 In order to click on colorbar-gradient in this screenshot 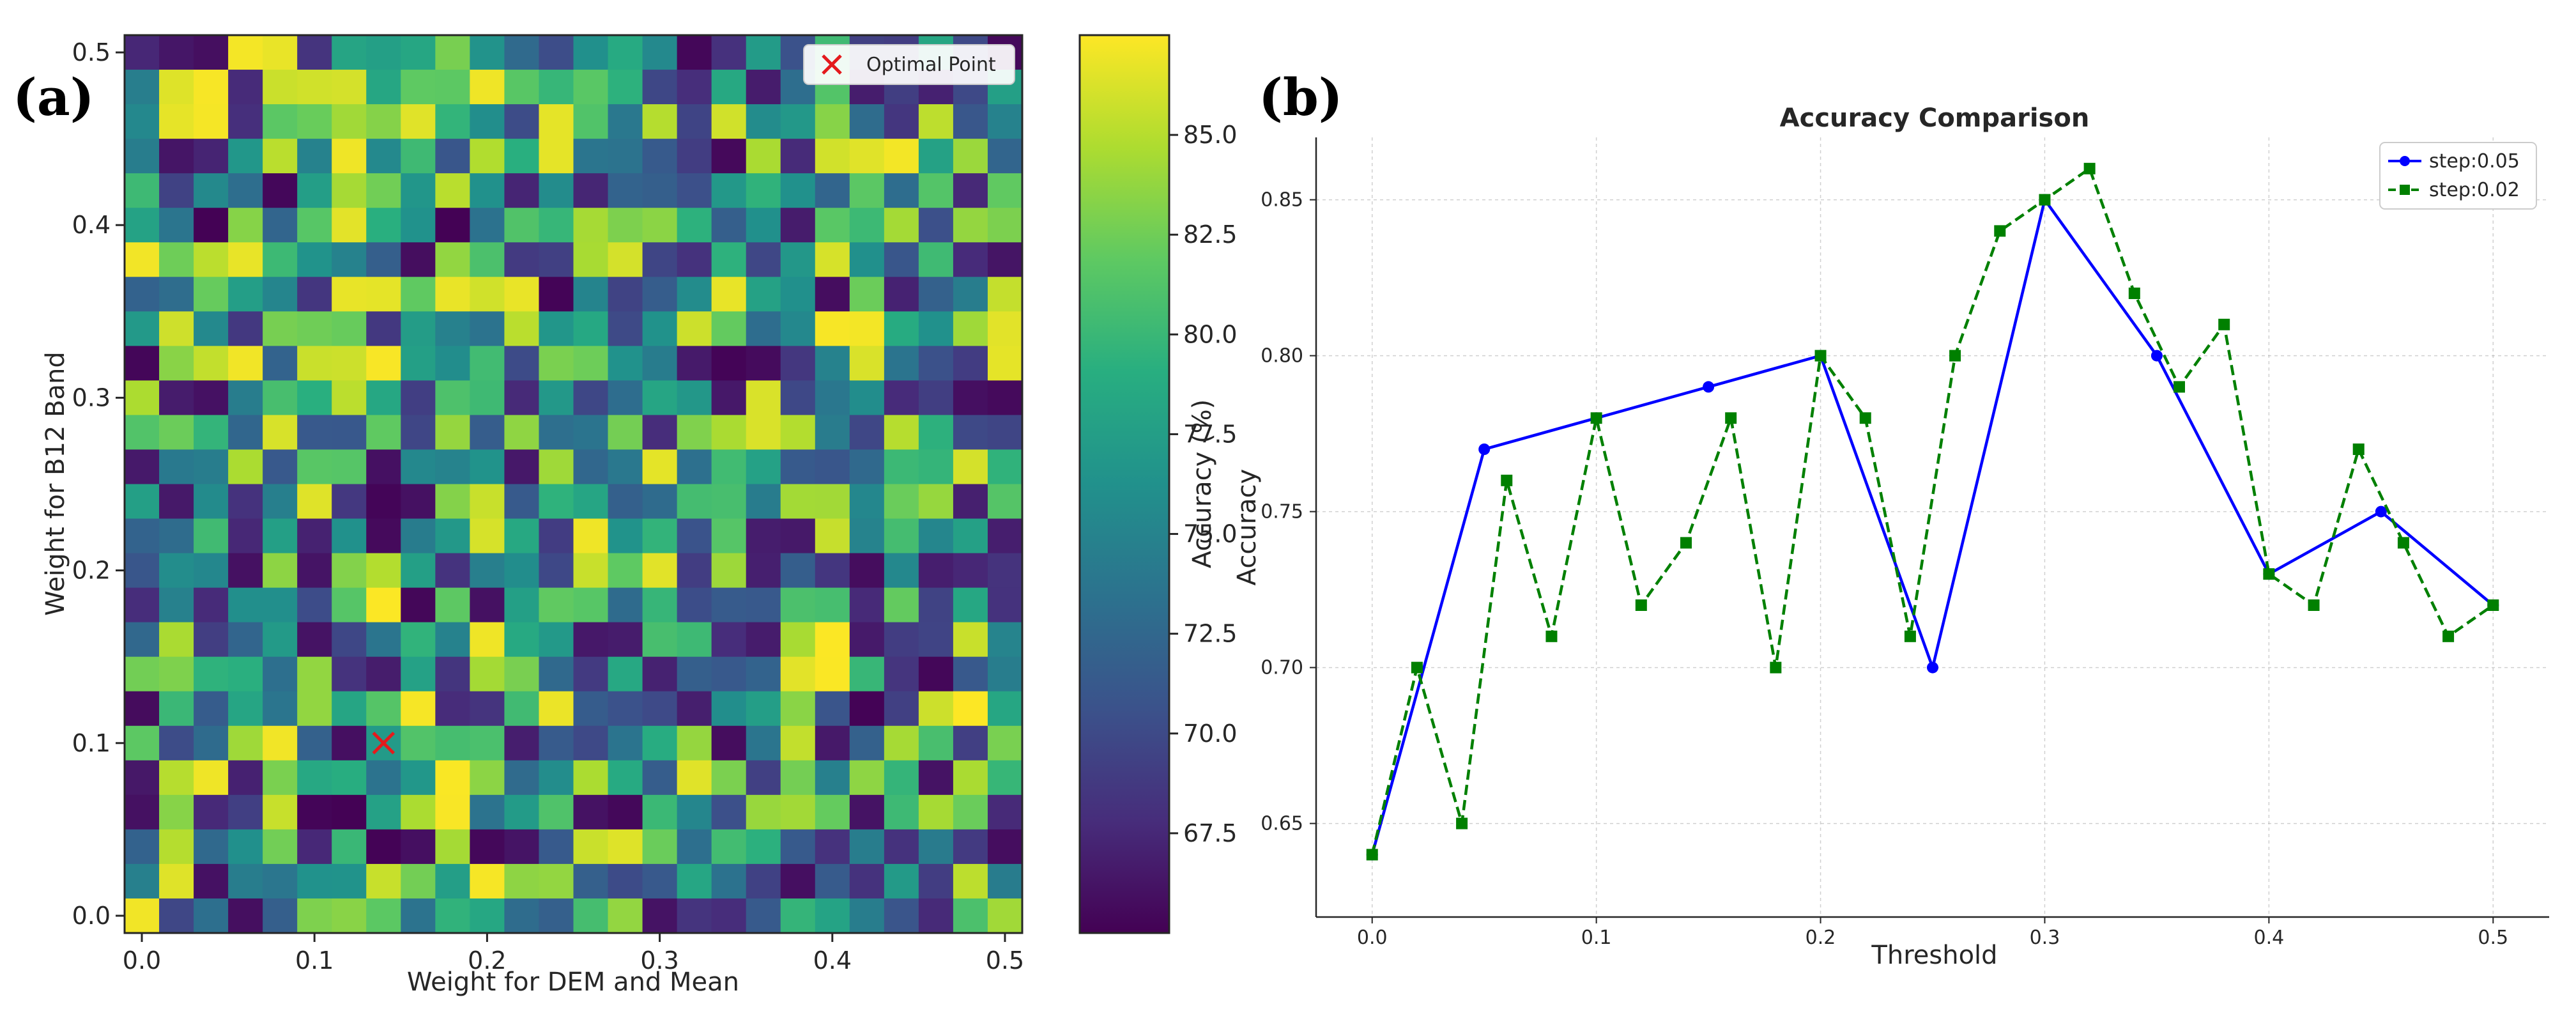, I will do `click(1124, 484)`.